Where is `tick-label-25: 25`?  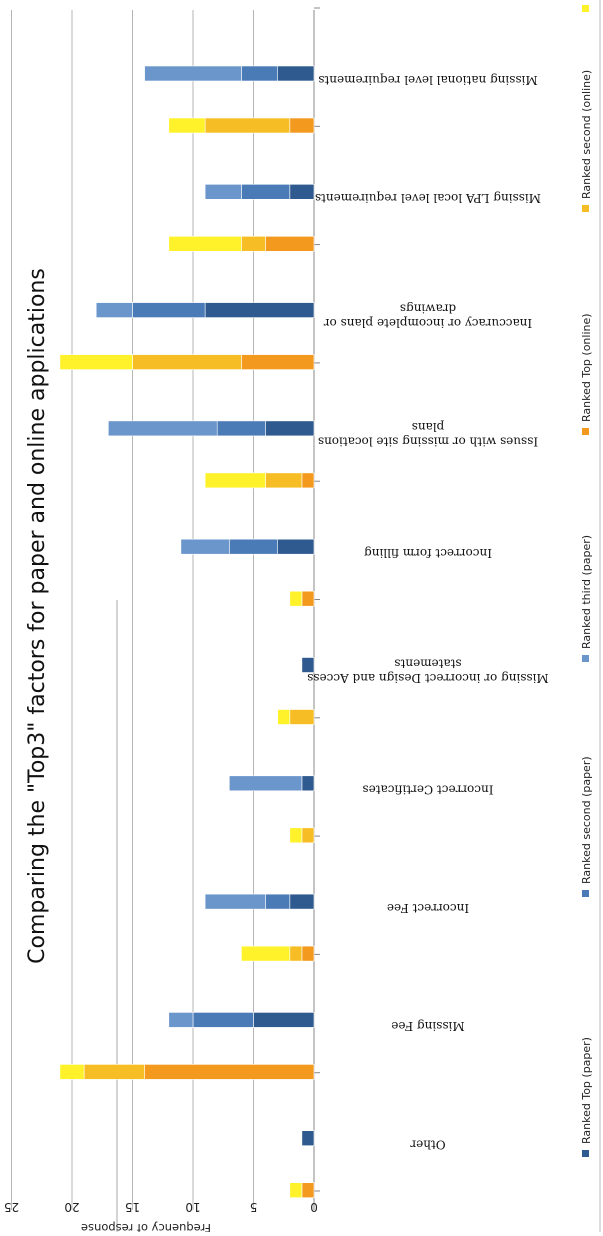
tick-label-25: 25 is located at coordinates (11, 1207).